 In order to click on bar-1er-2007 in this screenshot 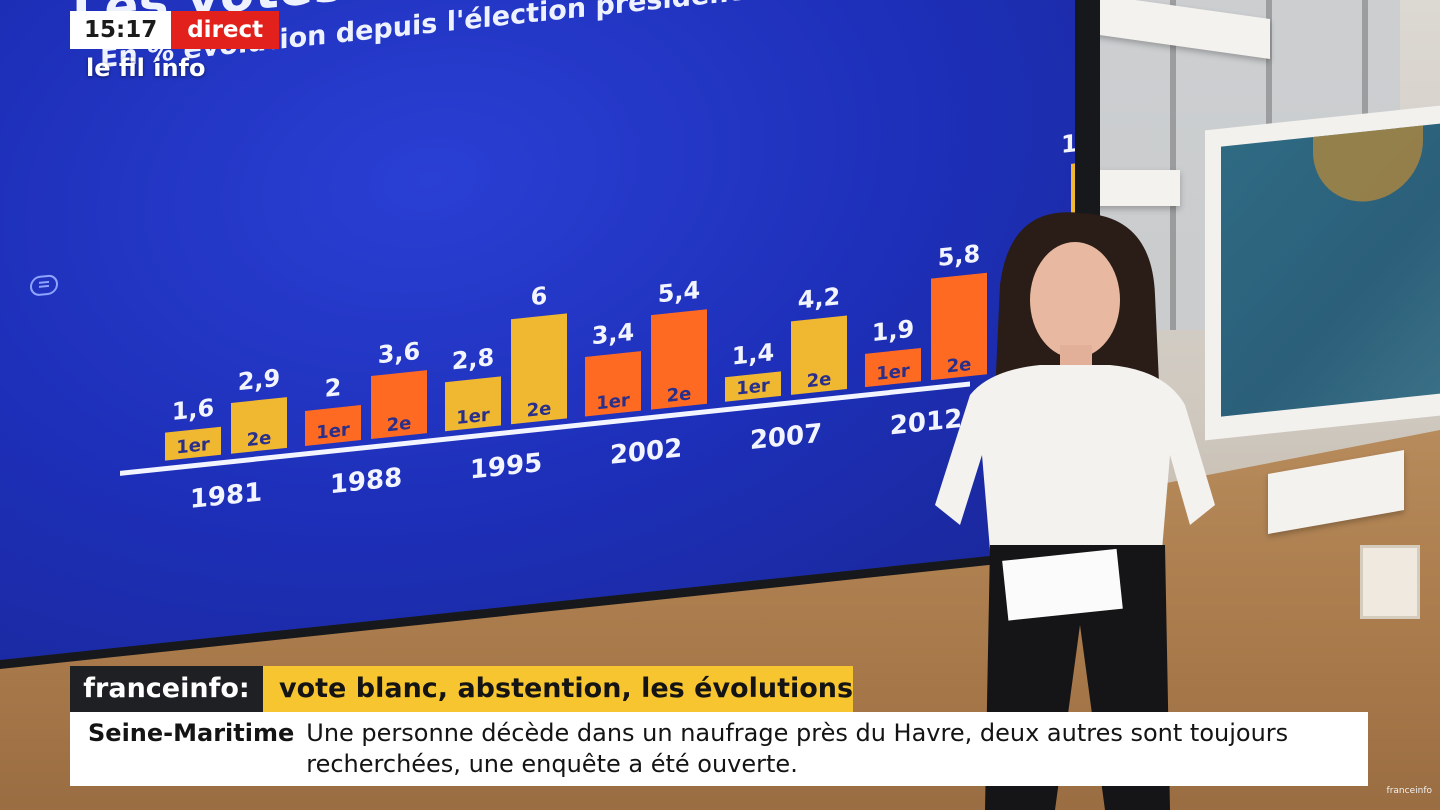, I will do `click(753, 386)`.